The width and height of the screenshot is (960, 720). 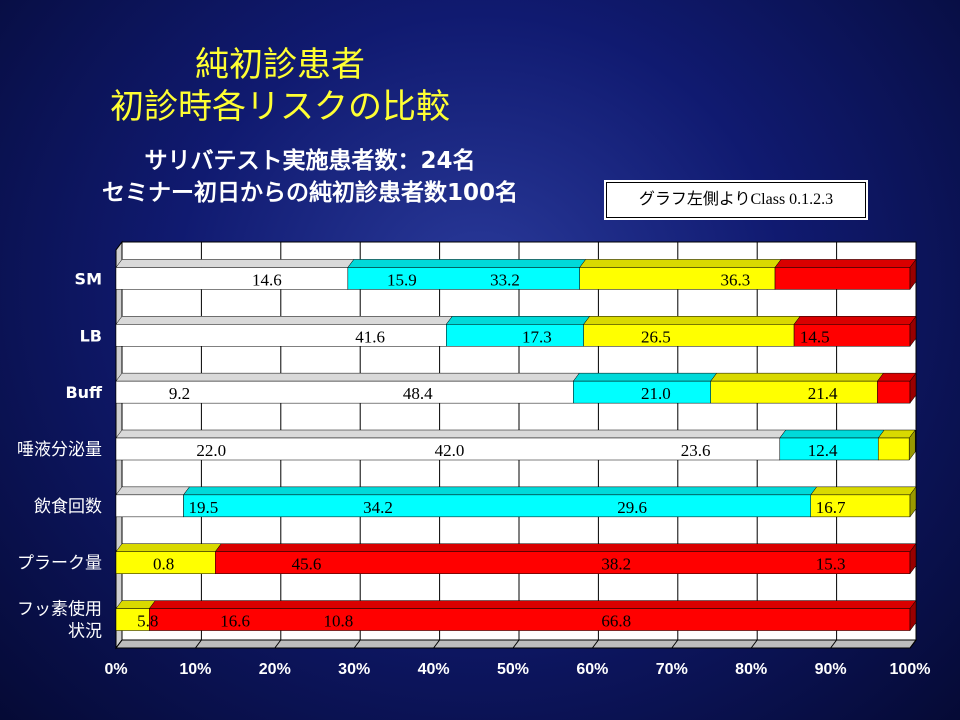 I want to click on x-tick-label: 10%, so click(x=195, y=669).